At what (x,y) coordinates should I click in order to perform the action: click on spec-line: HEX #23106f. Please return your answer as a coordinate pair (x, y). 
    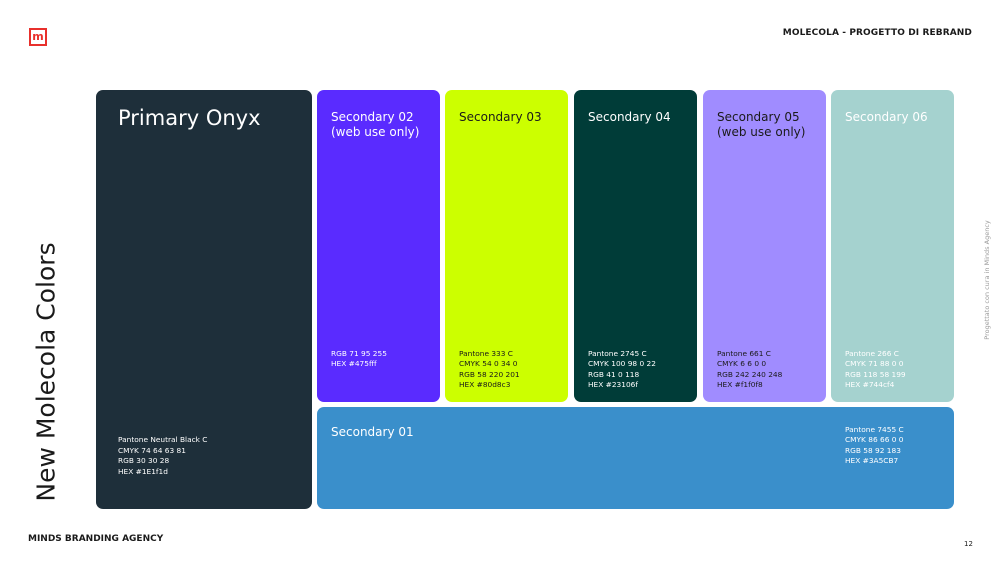
    Looking at the image, I should click on (613, 385).